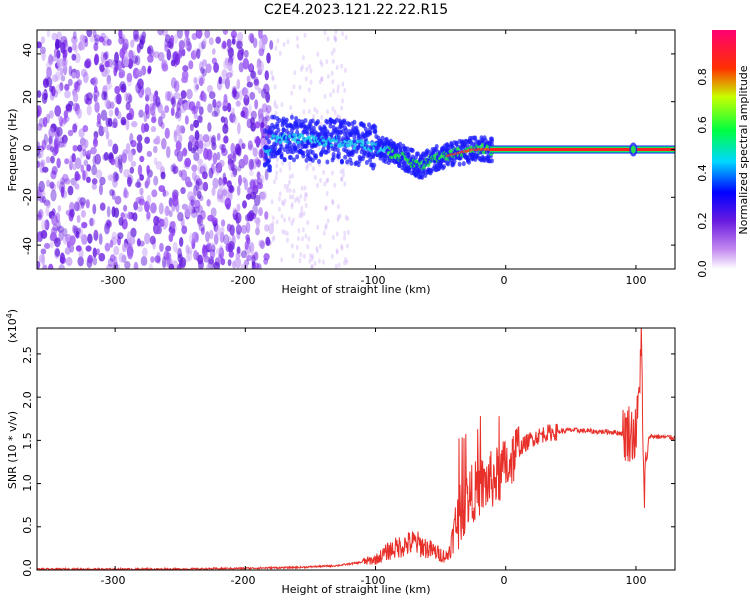  Describe the element at coordinates (27, 400) in the screenshot. I see `snr-y-tick: 2.0` at that location.